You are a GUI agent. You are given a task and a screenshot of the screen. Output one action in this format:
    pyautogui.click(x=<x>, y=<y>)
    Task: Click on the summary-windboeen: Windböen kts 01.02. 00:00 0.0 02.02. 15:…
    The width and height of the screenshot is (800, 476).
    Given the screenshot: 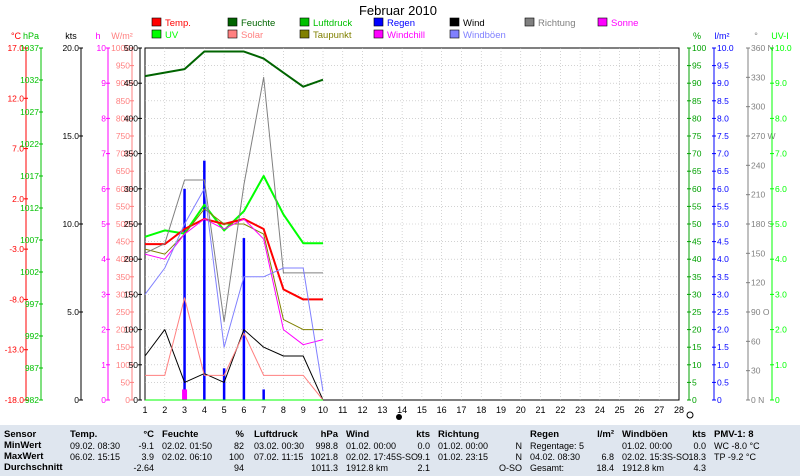 What is the action you would take?
    pyautogui.click(x=665, y=450)
    